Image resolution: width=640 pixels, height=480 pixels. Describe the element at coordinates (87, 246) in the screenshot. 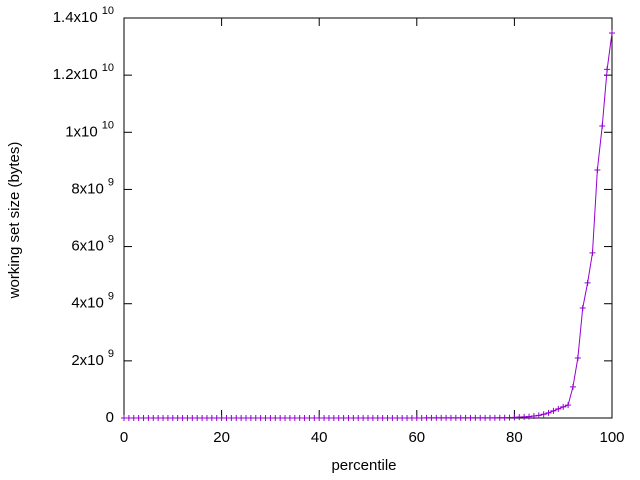

I see `y-tick-label-base: 6x10` at that location.